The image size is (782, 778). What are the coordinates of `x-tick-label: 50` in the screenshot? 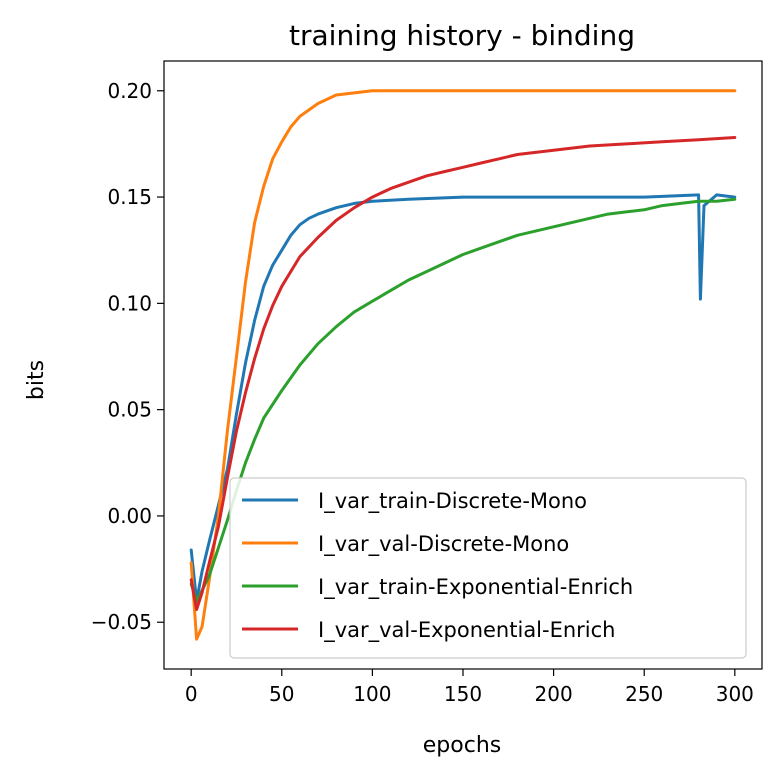 It's located at (281, 694).